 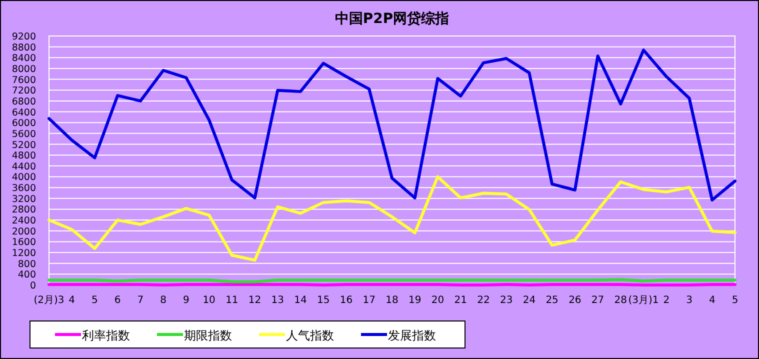 I want to click on y-tick-label: 6400, so click(x=24, y=112).